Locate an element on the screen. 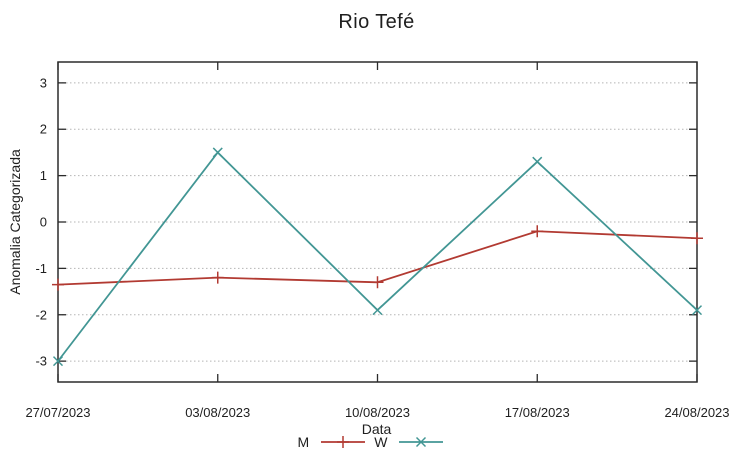 The height and width of the screenshot is (458, 753). legend-sample-marker-plus is located at coordinates (343, 442).